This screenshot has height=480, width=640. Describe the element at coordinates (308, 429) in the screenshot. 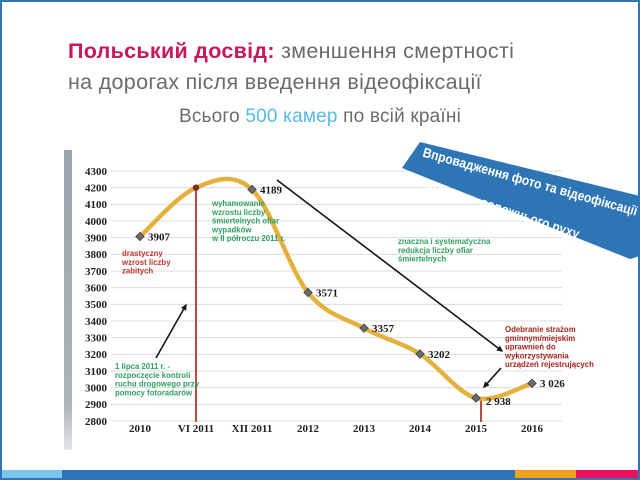

I see `x-axis-label: 2012` at that location.